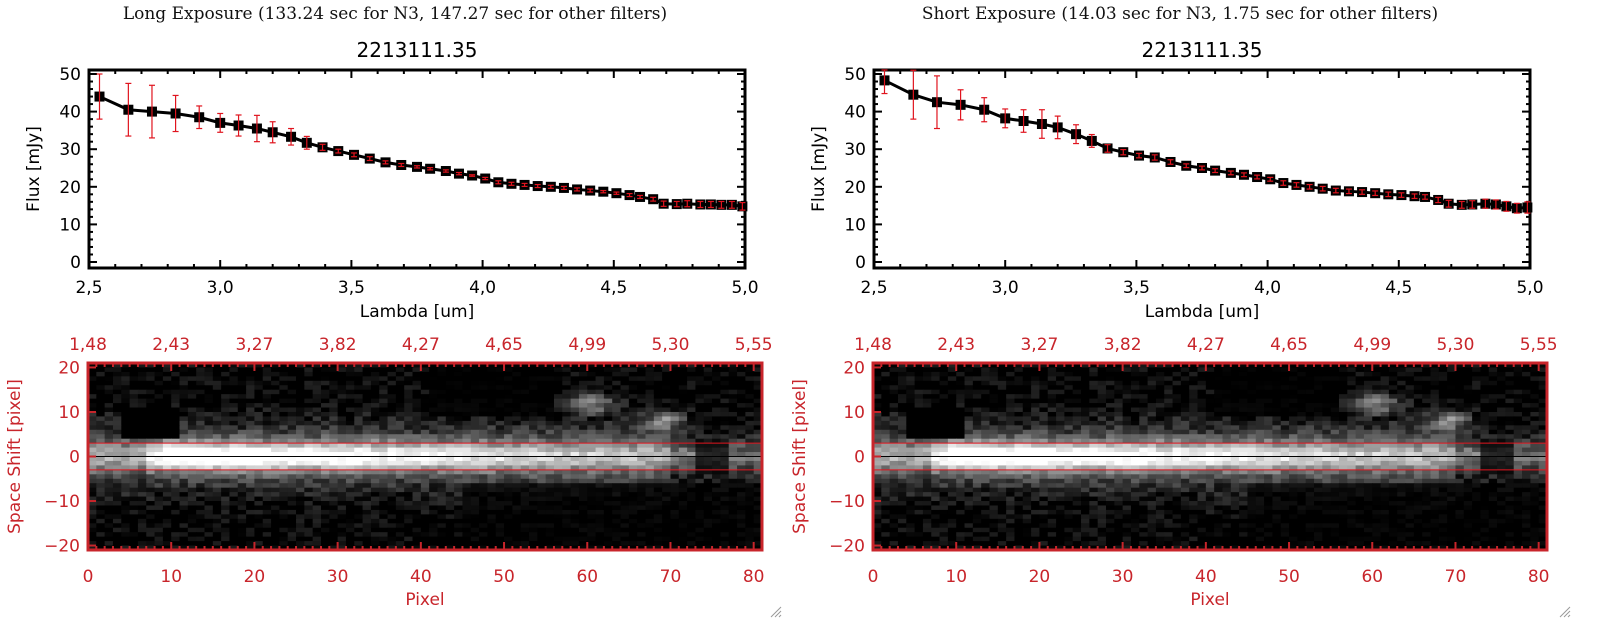 The width and height of the screenshot is (1600, 630). I want to click on x-tick-label: 4,5, so click(1398, 288).